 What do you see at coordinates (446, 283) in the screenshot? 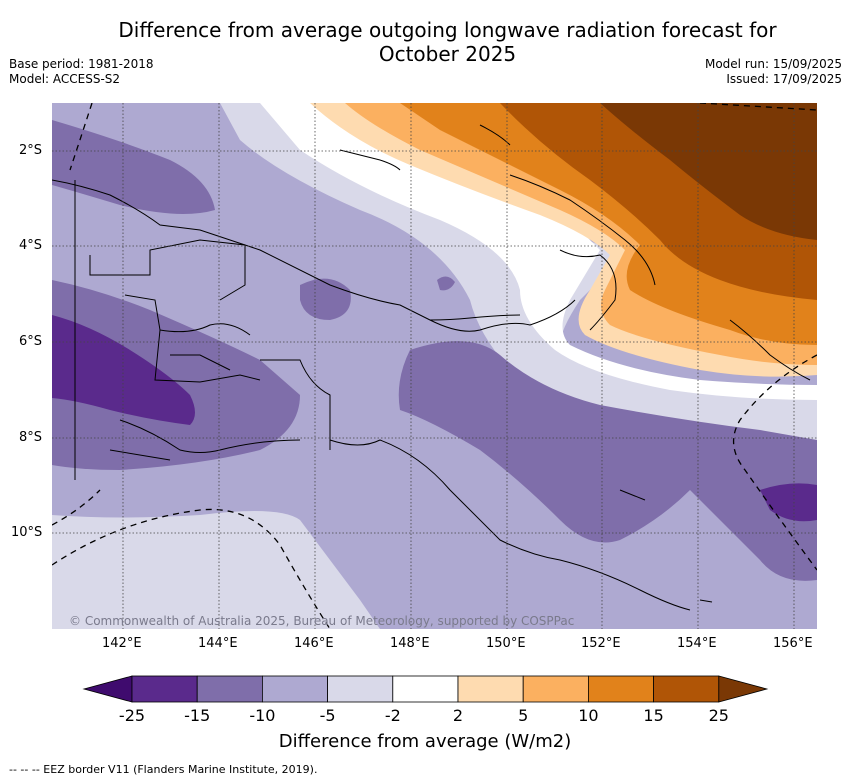
I see `field-purple-dot` at bounding box center [446, 283].